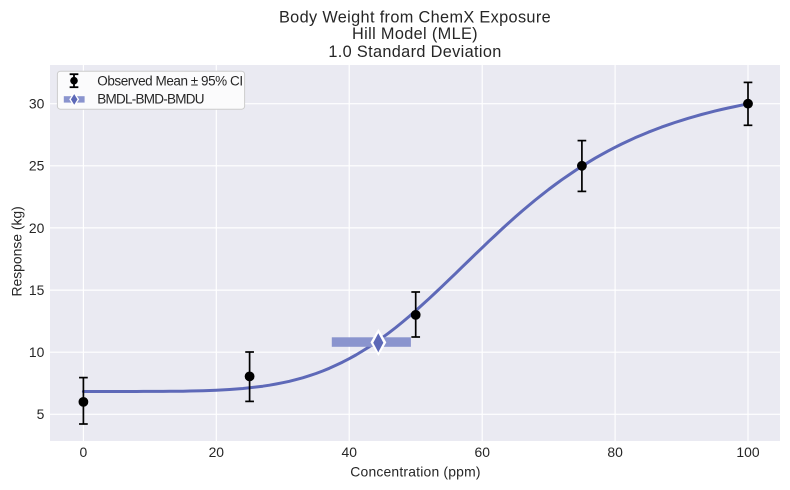 Image resolution: width=790 pixels, height=490 pixels. Describe the element at coordinates (482, 452) in the screenshot. I see `svg-text: 60` at that location.